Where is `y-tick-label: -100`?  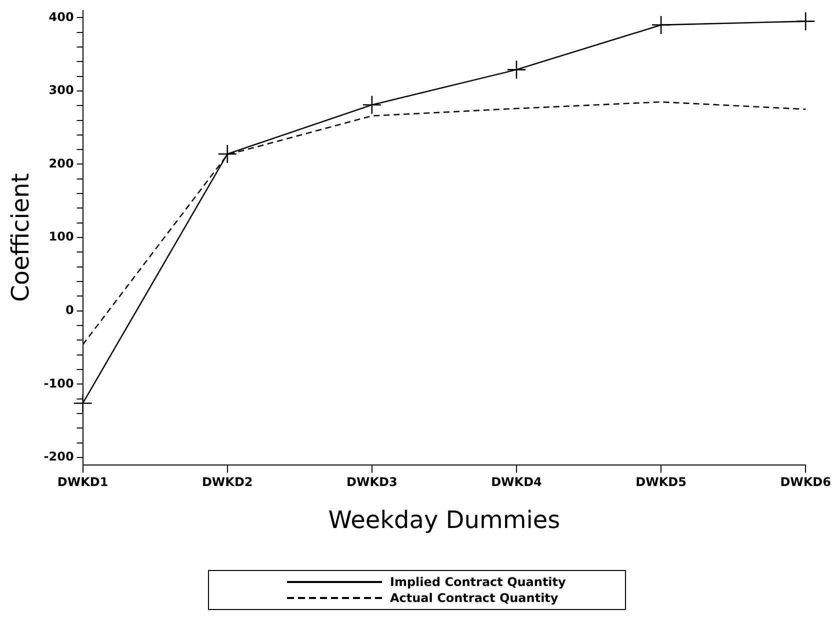
y-tick-label: -100 is located at coordinates (59, 383).